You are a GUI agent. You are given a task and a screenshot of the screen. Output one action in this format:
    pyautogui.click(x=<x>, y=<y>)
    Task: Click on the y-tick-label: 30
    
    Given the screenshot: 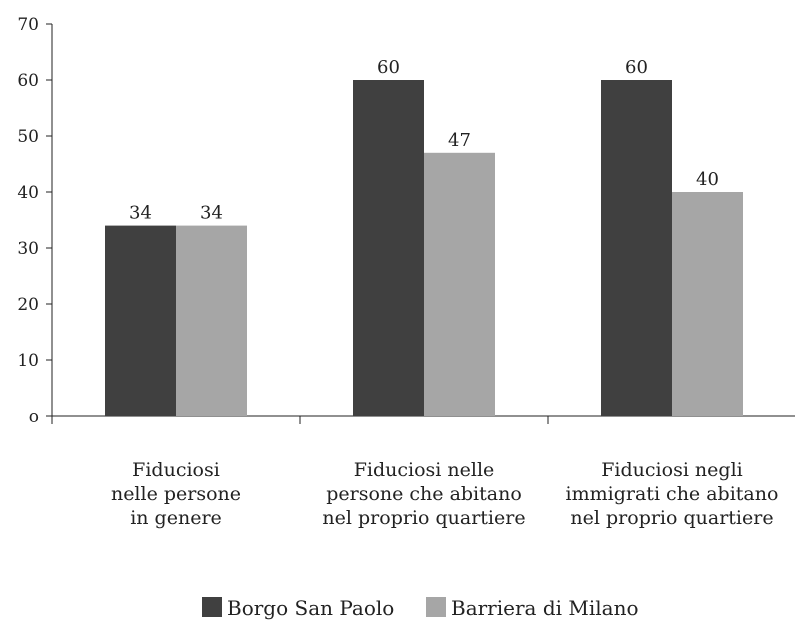 What is the action you would take?
    pyautogui.click(x=28, y=249)
    